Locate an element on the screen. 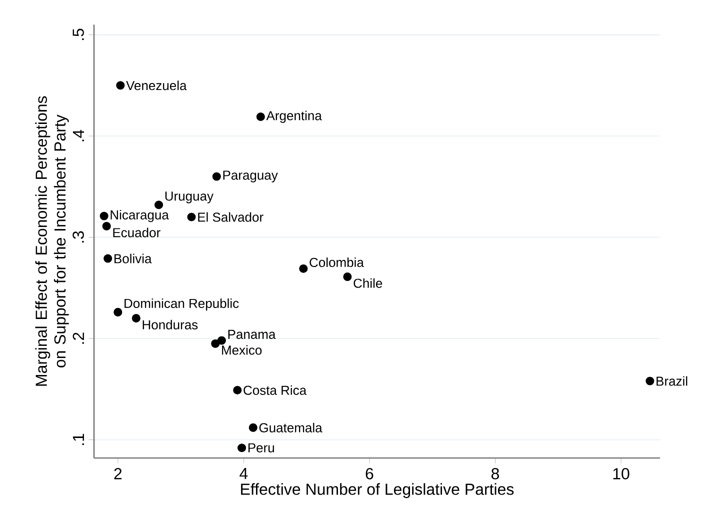 The width and height of the screenshot is (716, 530). annotation: Dominican Republic is located at coordinates (181, 304).